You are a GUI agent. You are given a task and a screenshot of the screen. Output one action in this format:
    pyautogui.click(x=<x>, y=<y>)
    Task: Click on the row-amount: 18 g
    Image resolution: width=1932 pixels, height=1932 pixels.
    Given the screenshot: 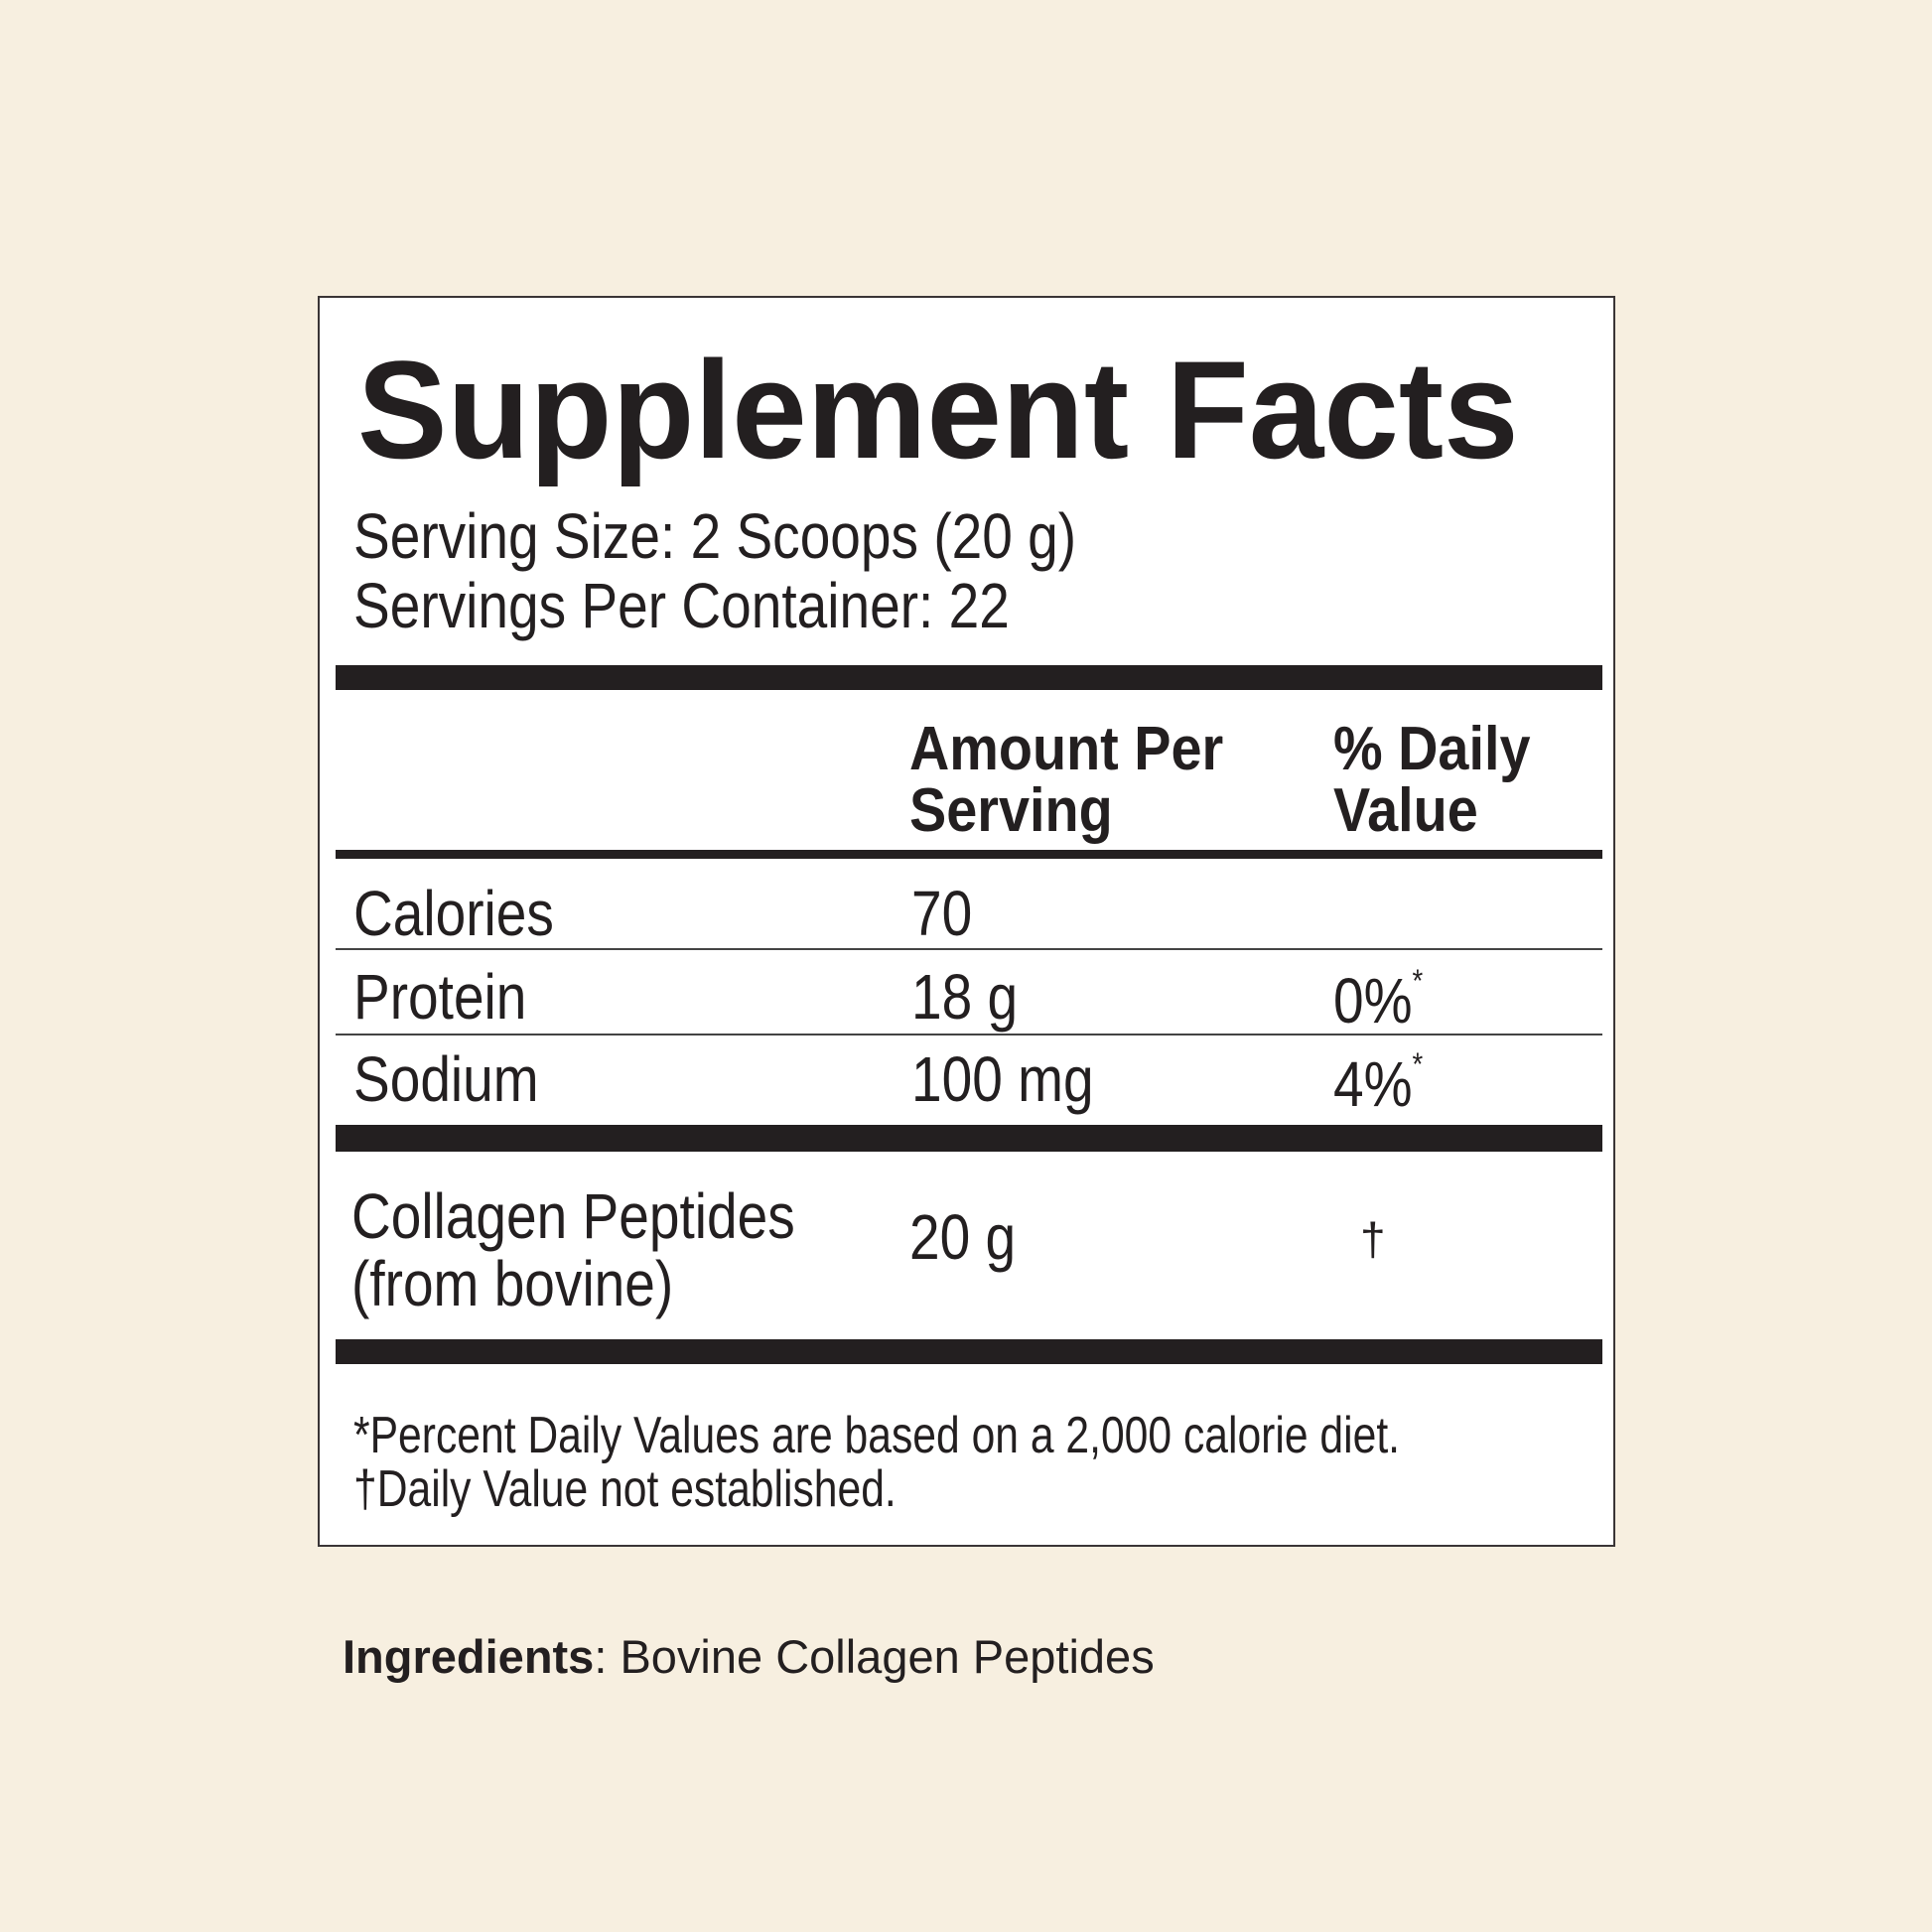 What is the action you would take?
    pyautogui.click(x=965, y=997)
    